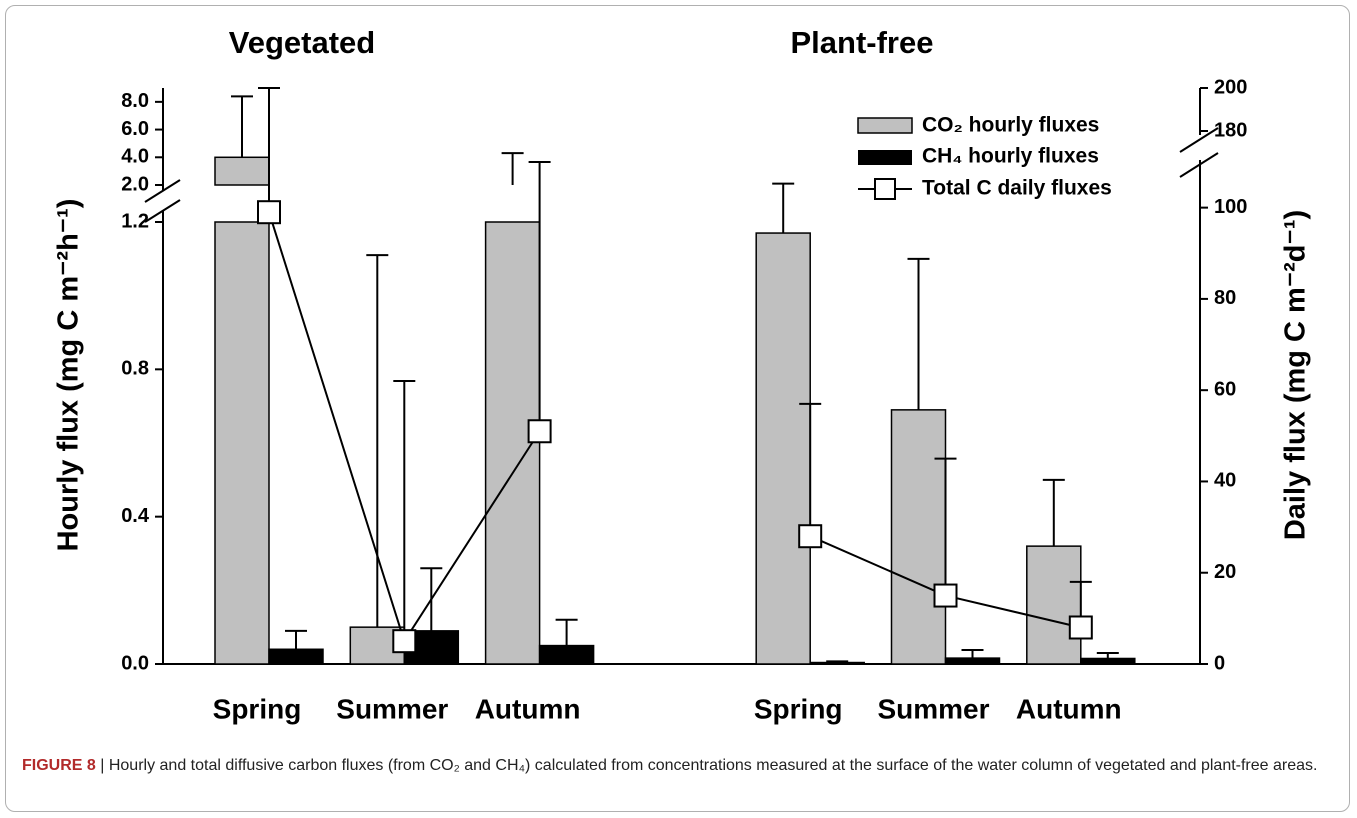 The width and height of the screenshot is (1357, 818). I want to click on y-tick-label: 0.8, so click(135, 369).